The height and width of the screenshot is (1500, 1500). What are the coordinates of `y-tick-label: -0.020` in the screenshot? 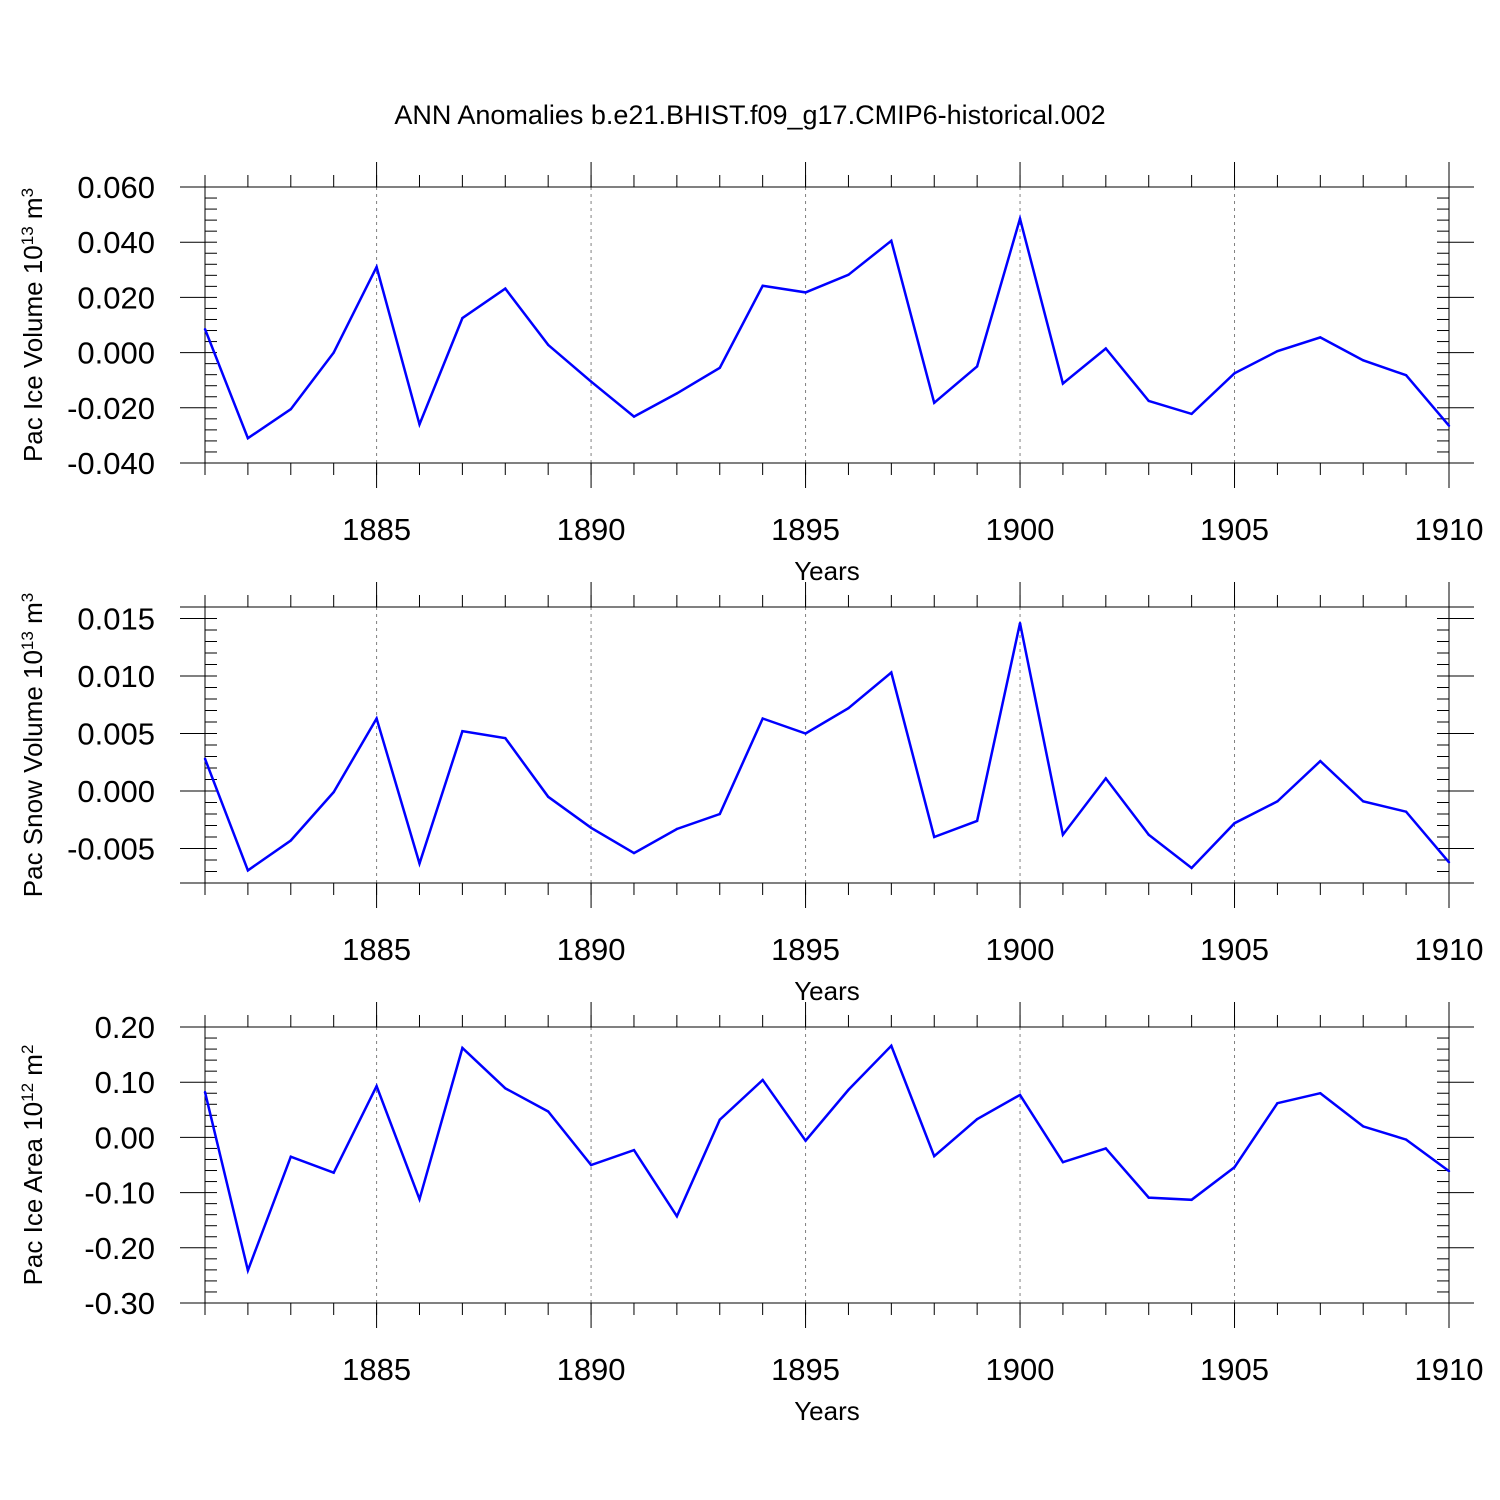 It's located at (111, 408).